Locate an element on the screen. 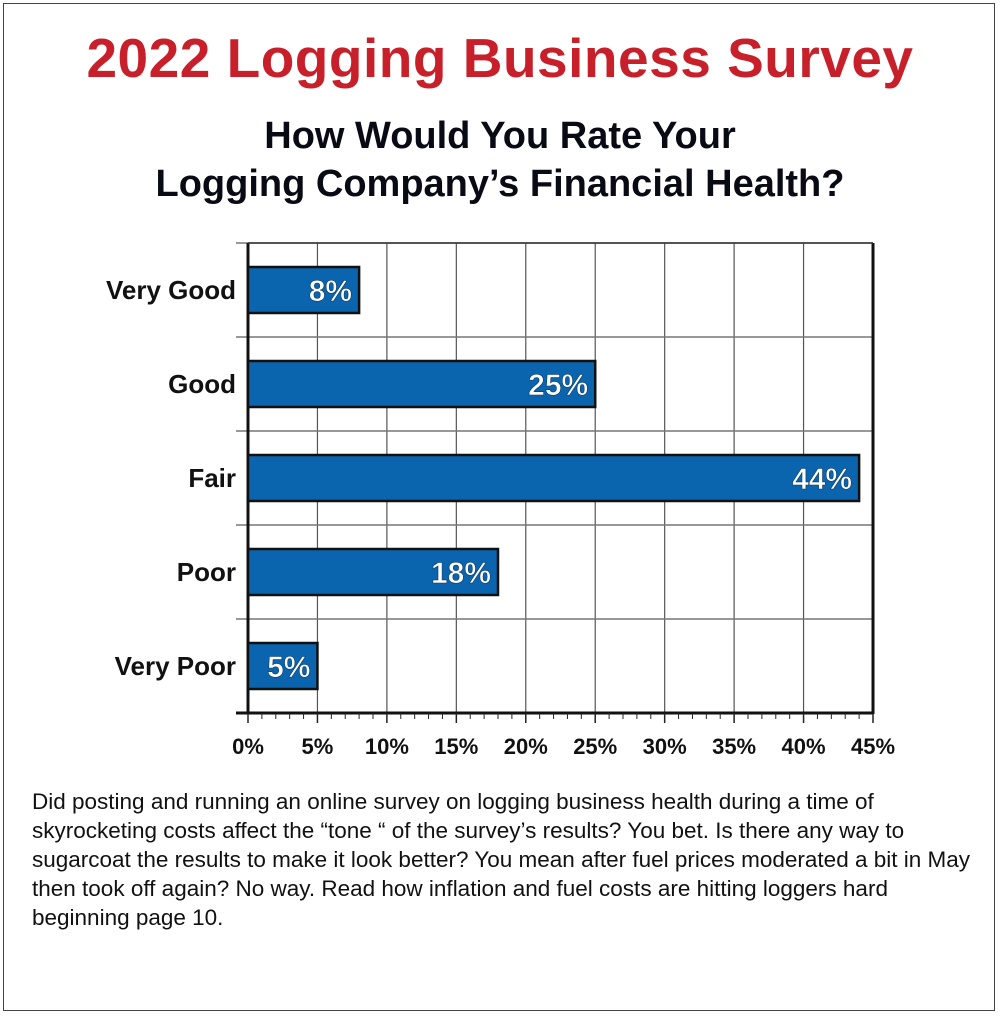 The width and height of the screenshot is (1000, 1016). x-tick-label: 40% is located at coordinates (804, 746).